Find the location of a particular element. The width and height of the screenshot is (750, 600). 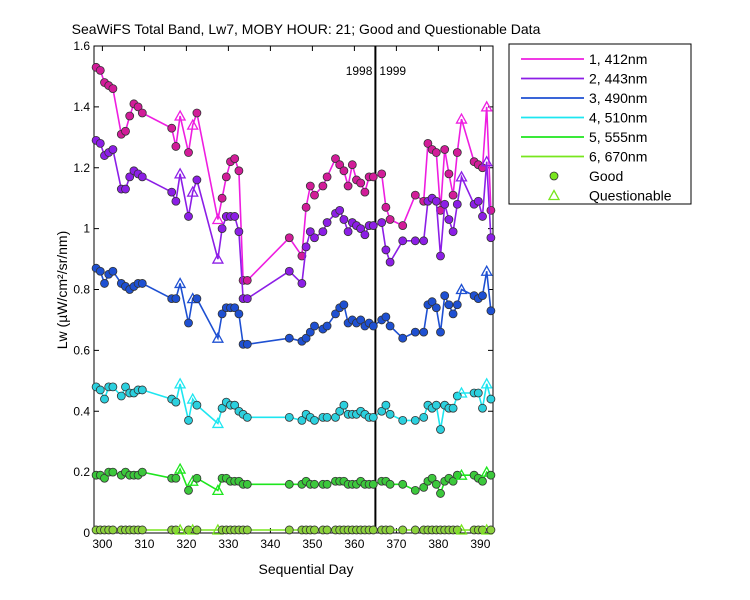

y-tick-label: 0.6 is located at coordinates (81, 350).